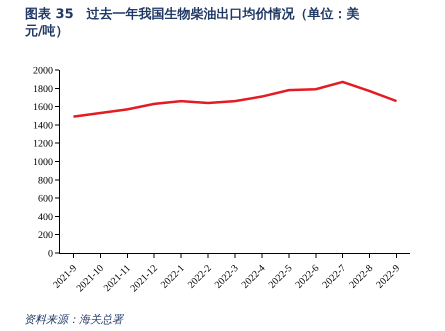 The height and width of the screenshot is (331, 445). Describe the element at coordinates (45, 217) in the screenshot. I see `y-tick-label: 400` at that location.